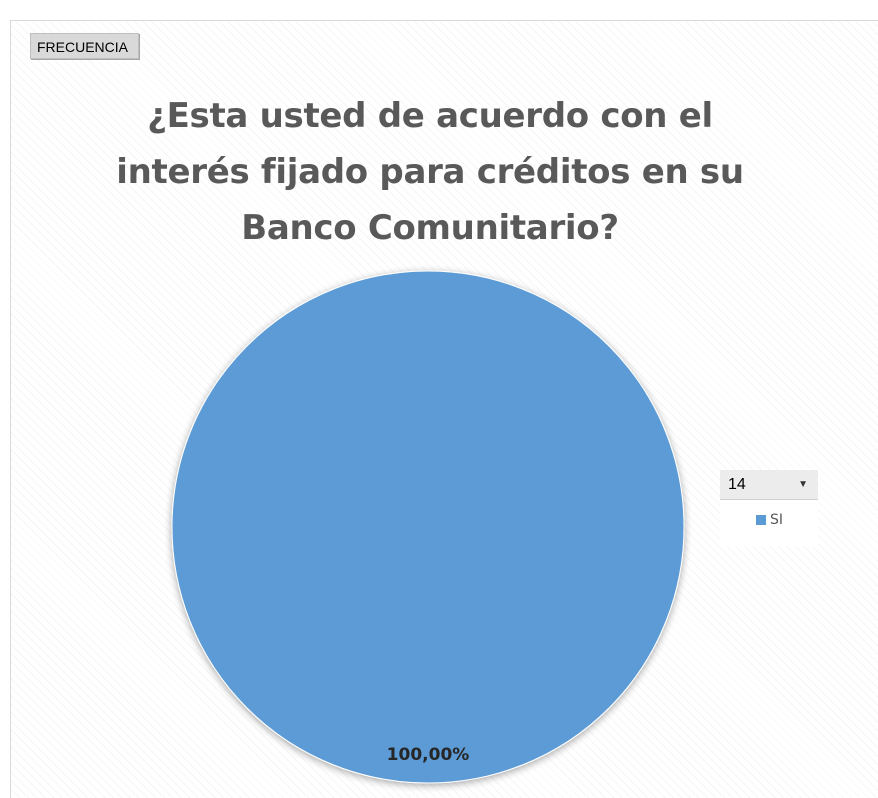  What do you see at coordinates (769, 514) in the screenshot?
I see `legend-entry-si: SI` at bounding box center [769, 514].